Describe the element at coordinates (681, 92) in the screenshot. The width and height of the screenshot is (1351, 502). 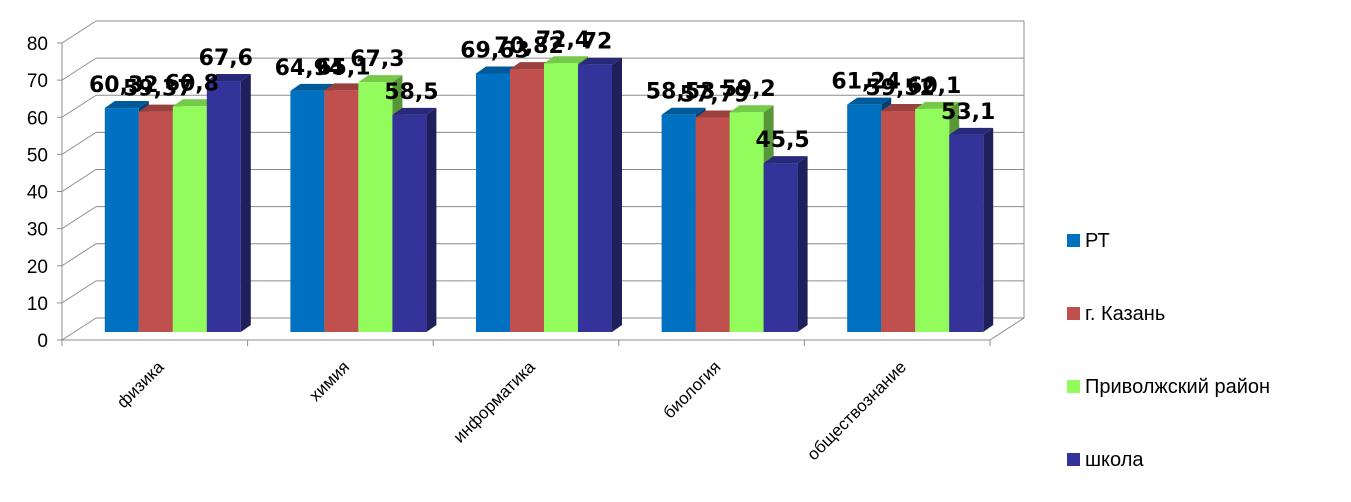
I see `data-label: 58,53` at that location.